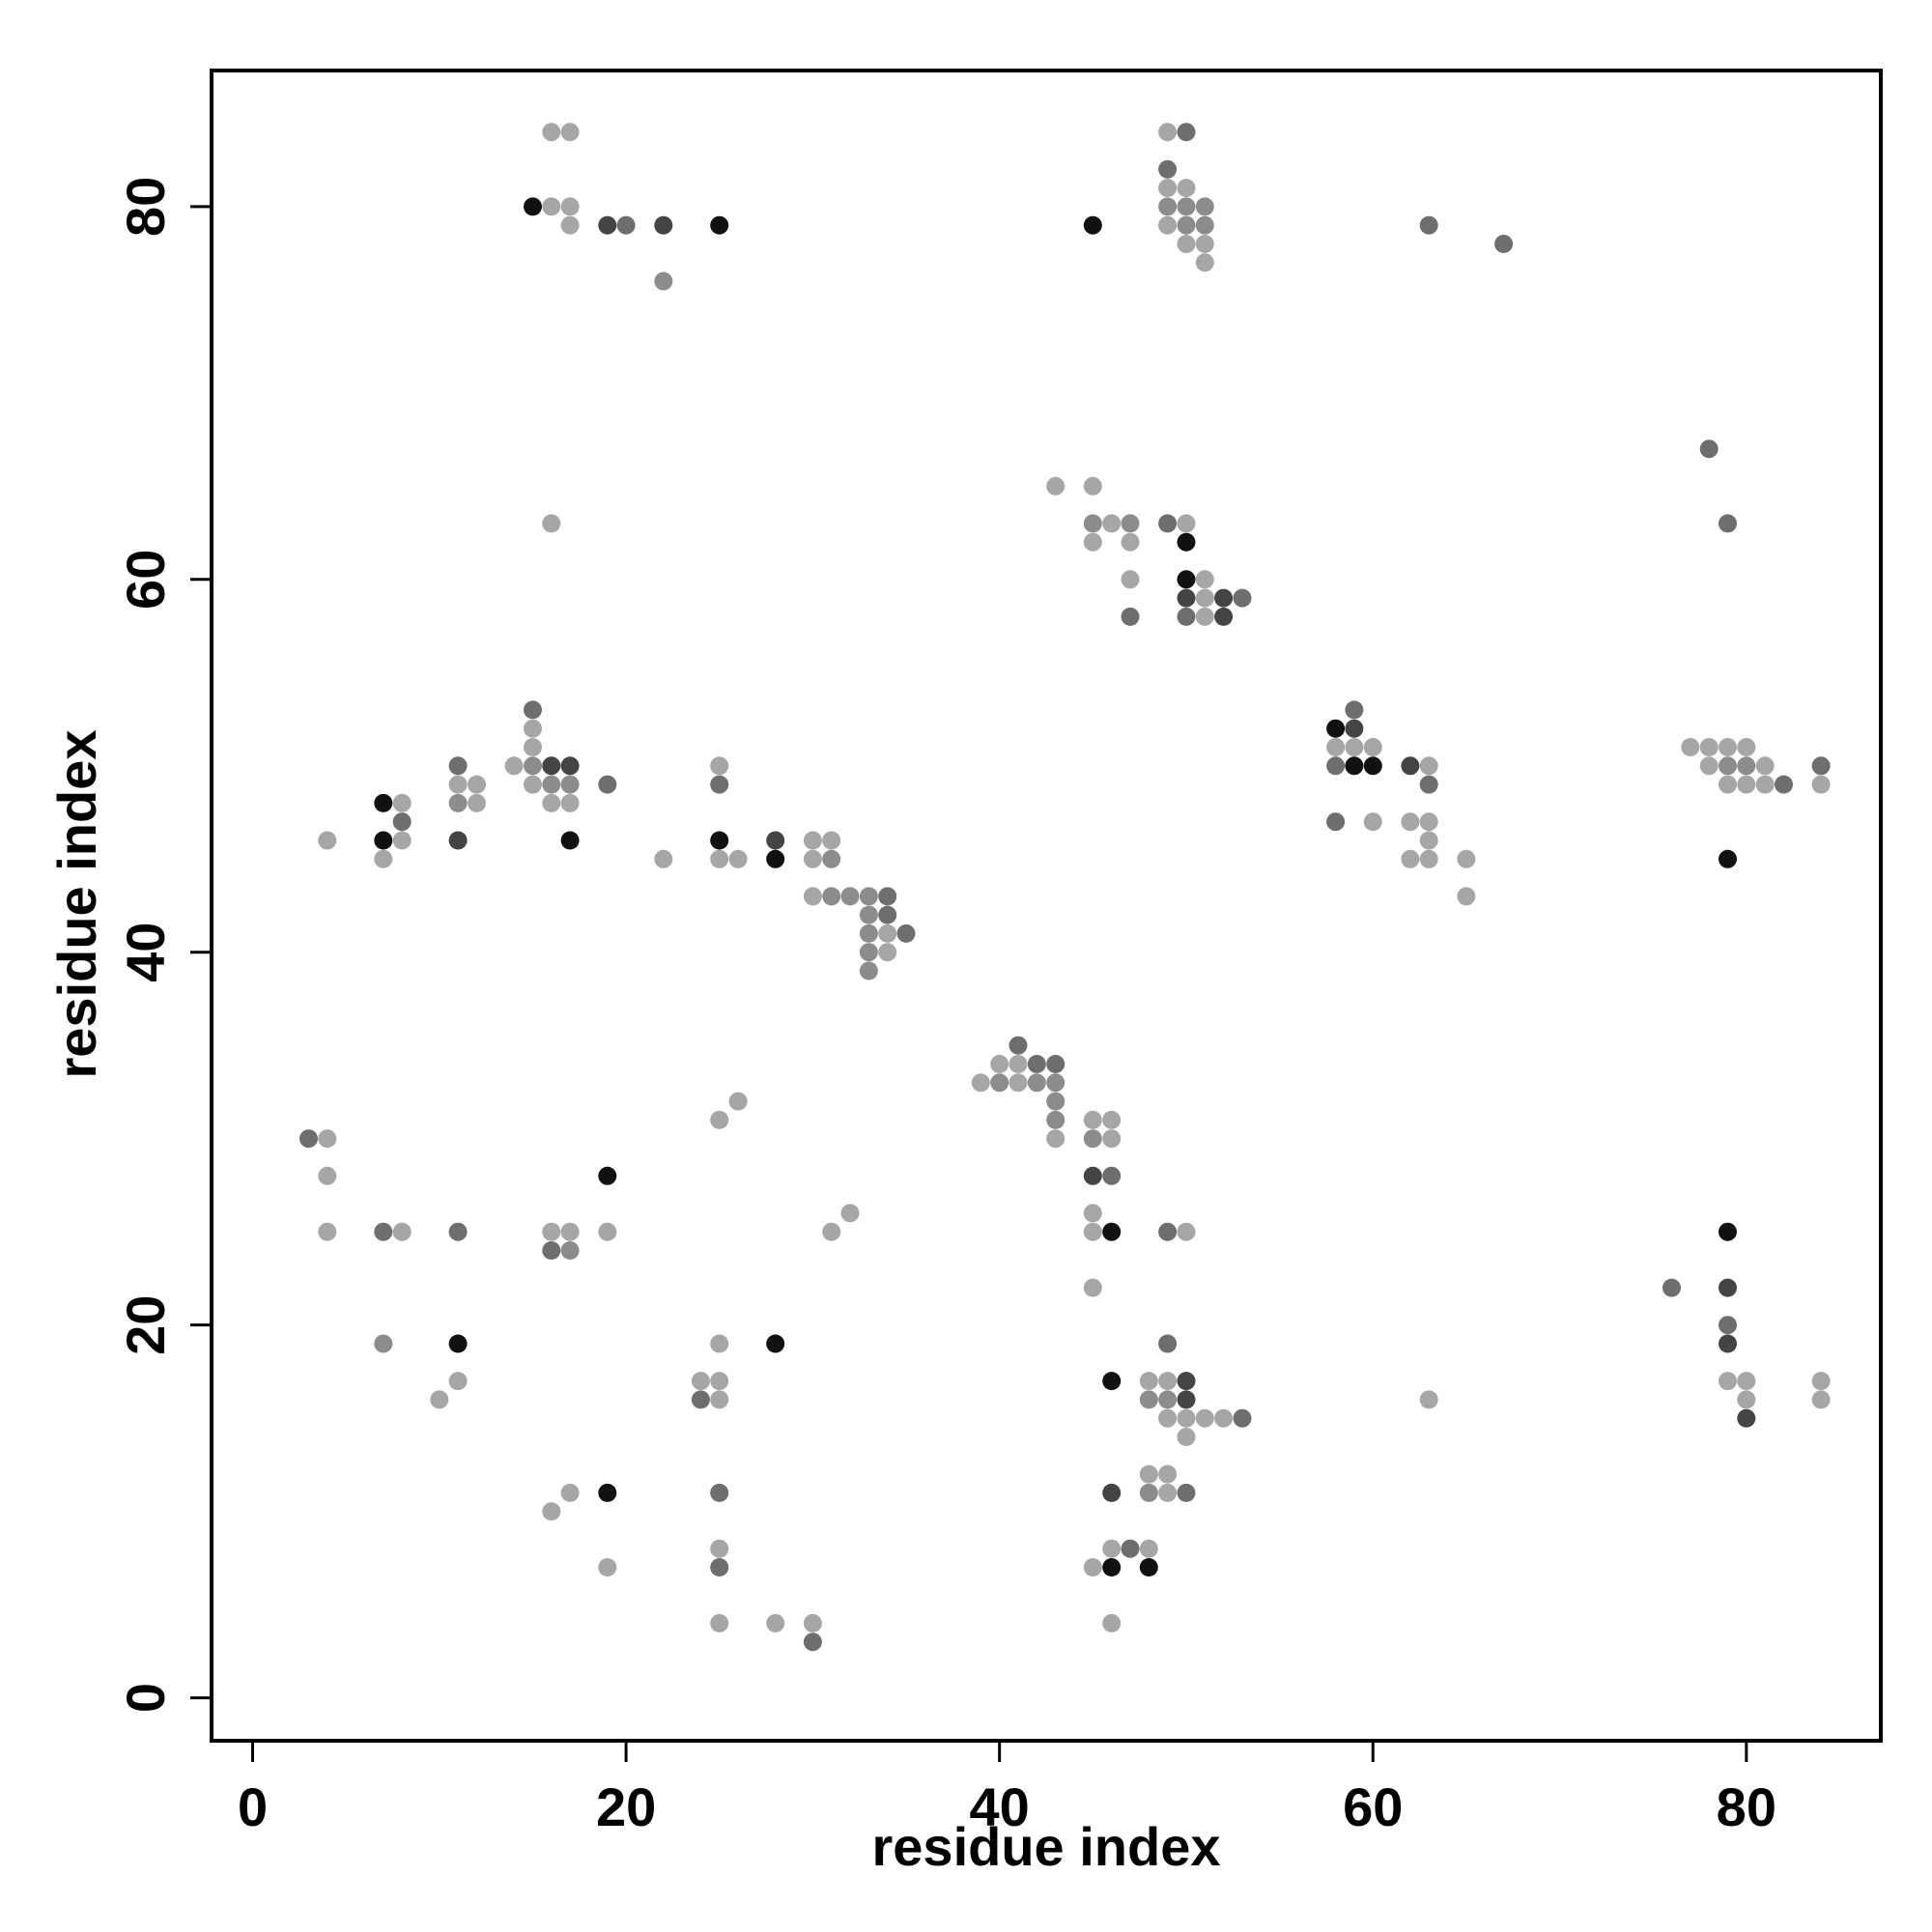 This screenshot has height=1932, width=1932. What do you see at coordinates (145, 952) in the screenshot?
I see `y-tick-label: 40` at bounding box center [145, 952].